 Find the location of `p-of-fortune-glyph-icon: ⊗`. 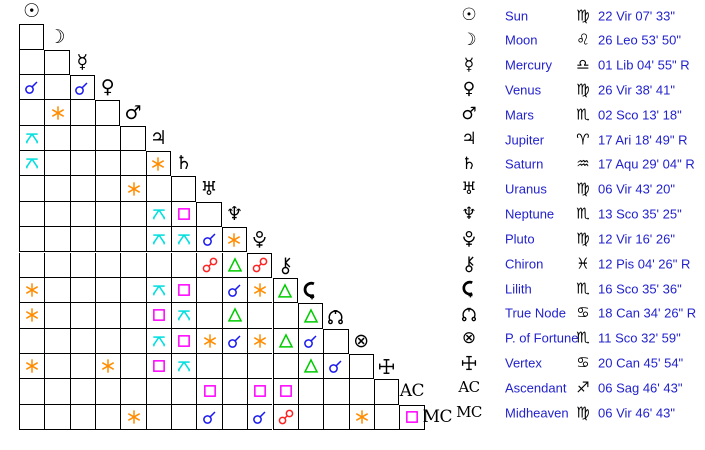

p-of-fortune-glyph-icon: ⊗ is located at coordinates (469, 337).